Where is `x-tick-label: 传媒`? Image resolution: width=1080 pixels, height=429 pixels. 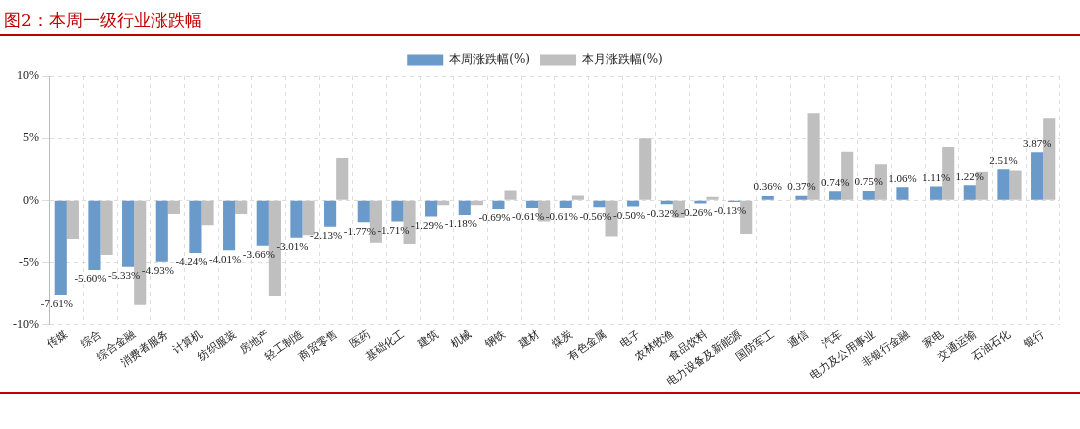
x-tick-label: 传媒 is located at coordinates (57, 339).